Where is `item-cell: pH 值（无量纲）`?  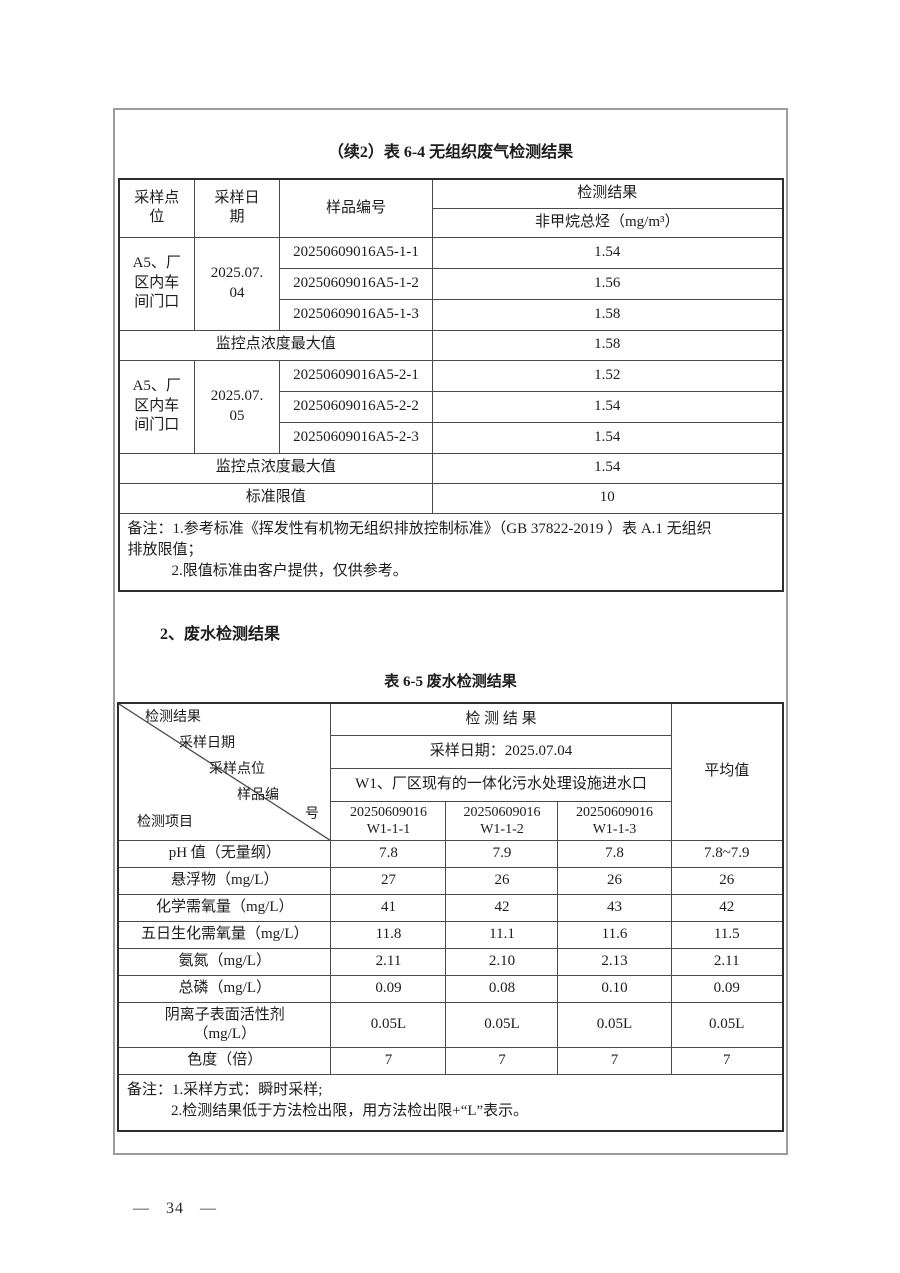
item-cell: pH 值（无量纲） is located at coordinates (224, 854).